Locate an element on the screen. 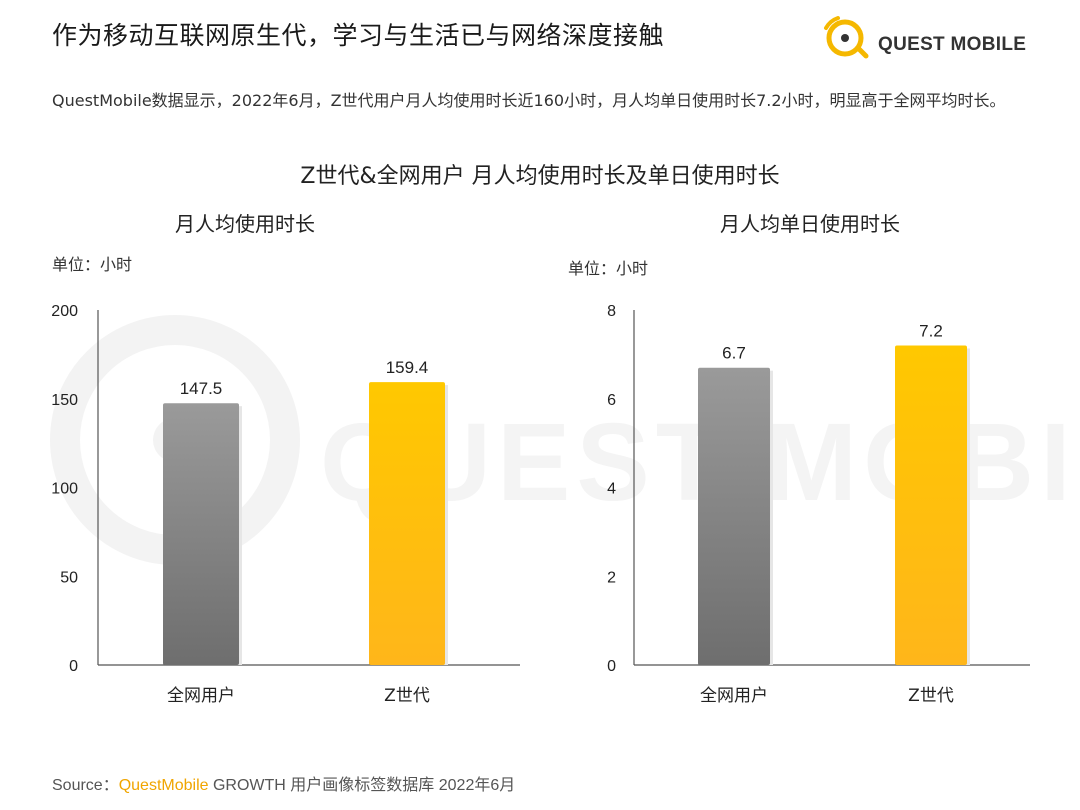 The width and height of the screenshot is (1080, 810). chart1-category-label: 全网用户 is located at coordinates (201, 696).